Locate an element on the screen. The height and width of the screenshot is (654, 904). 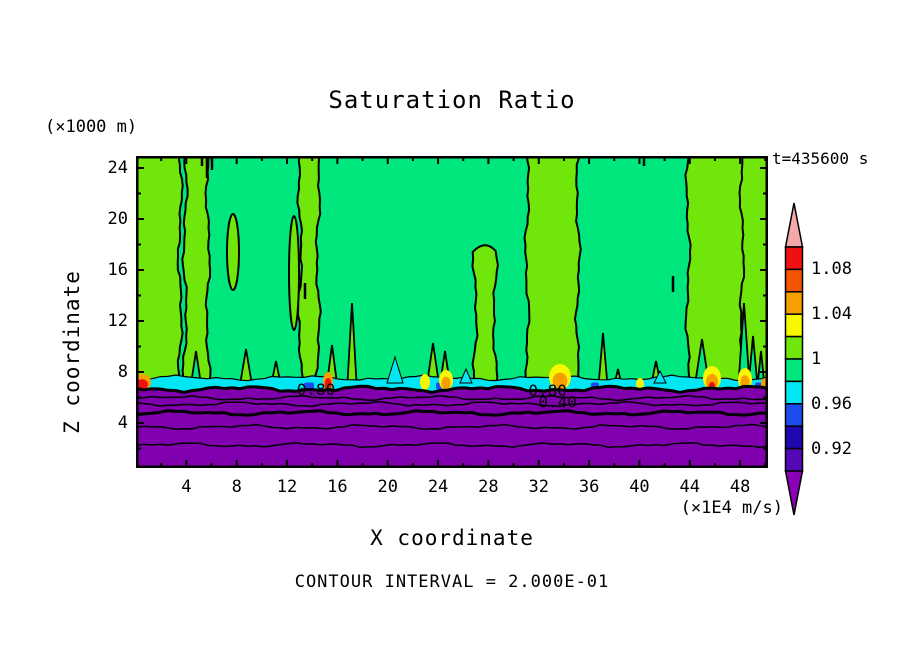
colorbar-label: 1 is located at coordinates (816, 359).